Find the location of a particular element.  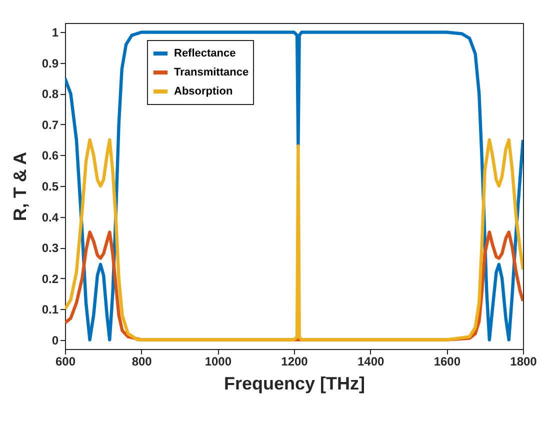

y-tick-label: 0.2 is located at coordinates (50, 279).